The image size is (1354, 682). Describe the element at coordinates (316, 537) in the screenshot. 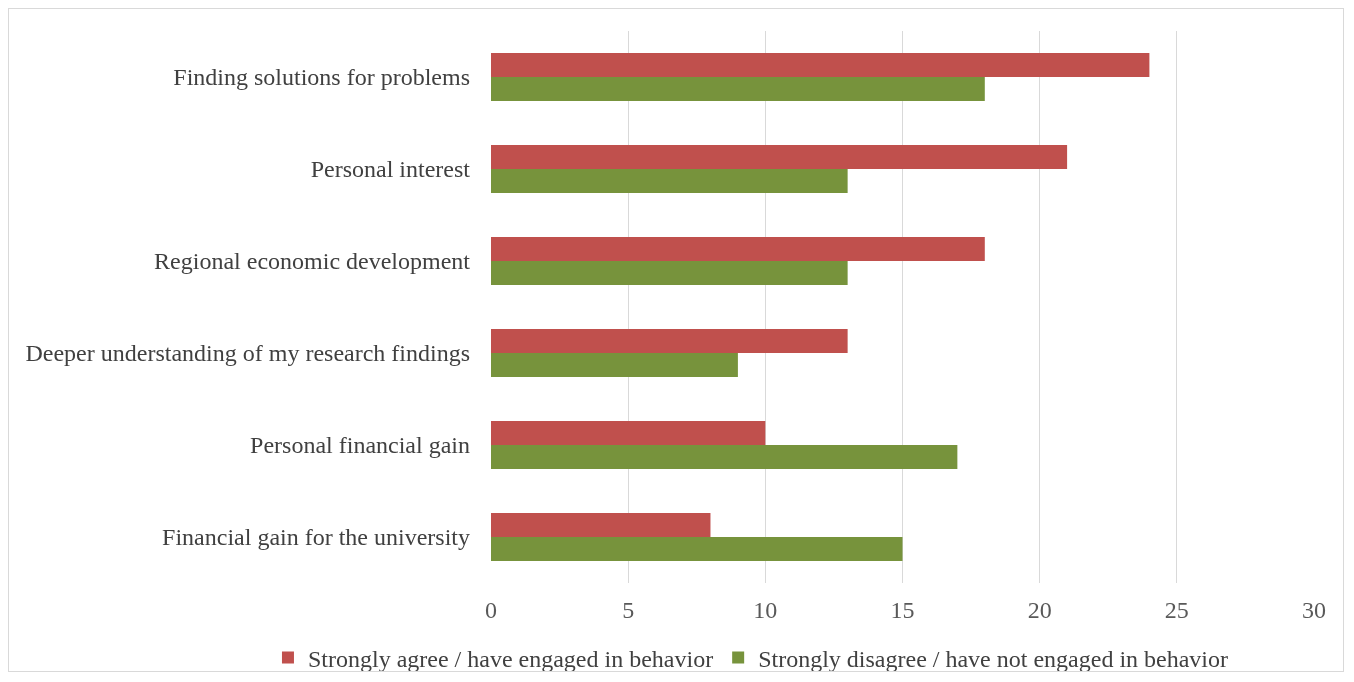

I see `y-tick-label: Financial gain for the university` at that location.